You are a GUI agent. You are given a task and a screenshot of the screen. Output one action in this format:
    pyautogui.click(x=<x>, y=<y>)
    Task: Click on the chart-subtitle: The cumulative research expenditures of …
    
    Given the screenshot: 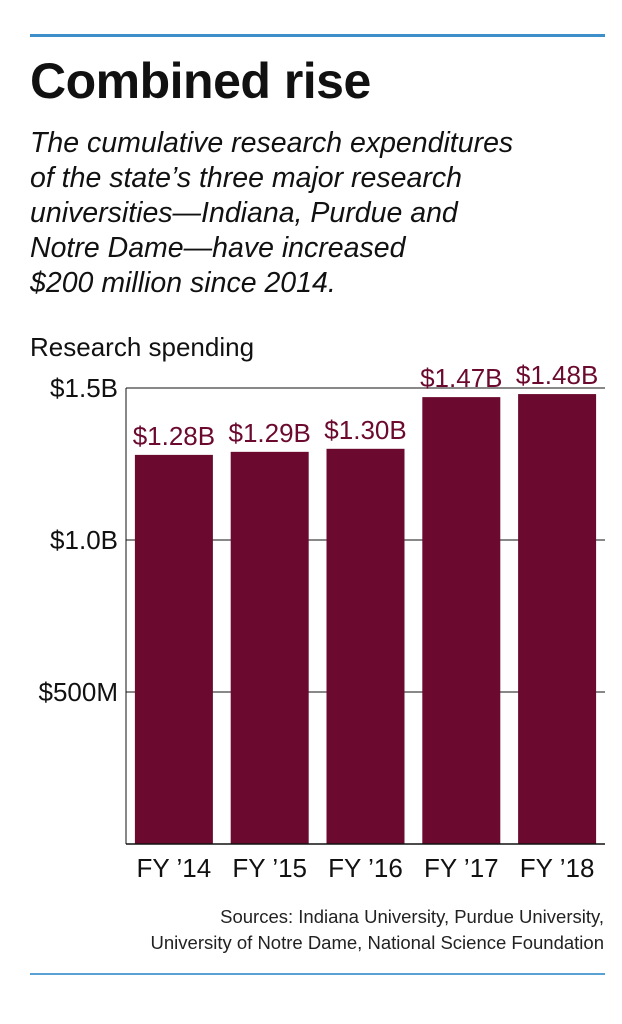 What is the action you would take?
    pyautogui.click(x=272, y=213)
    